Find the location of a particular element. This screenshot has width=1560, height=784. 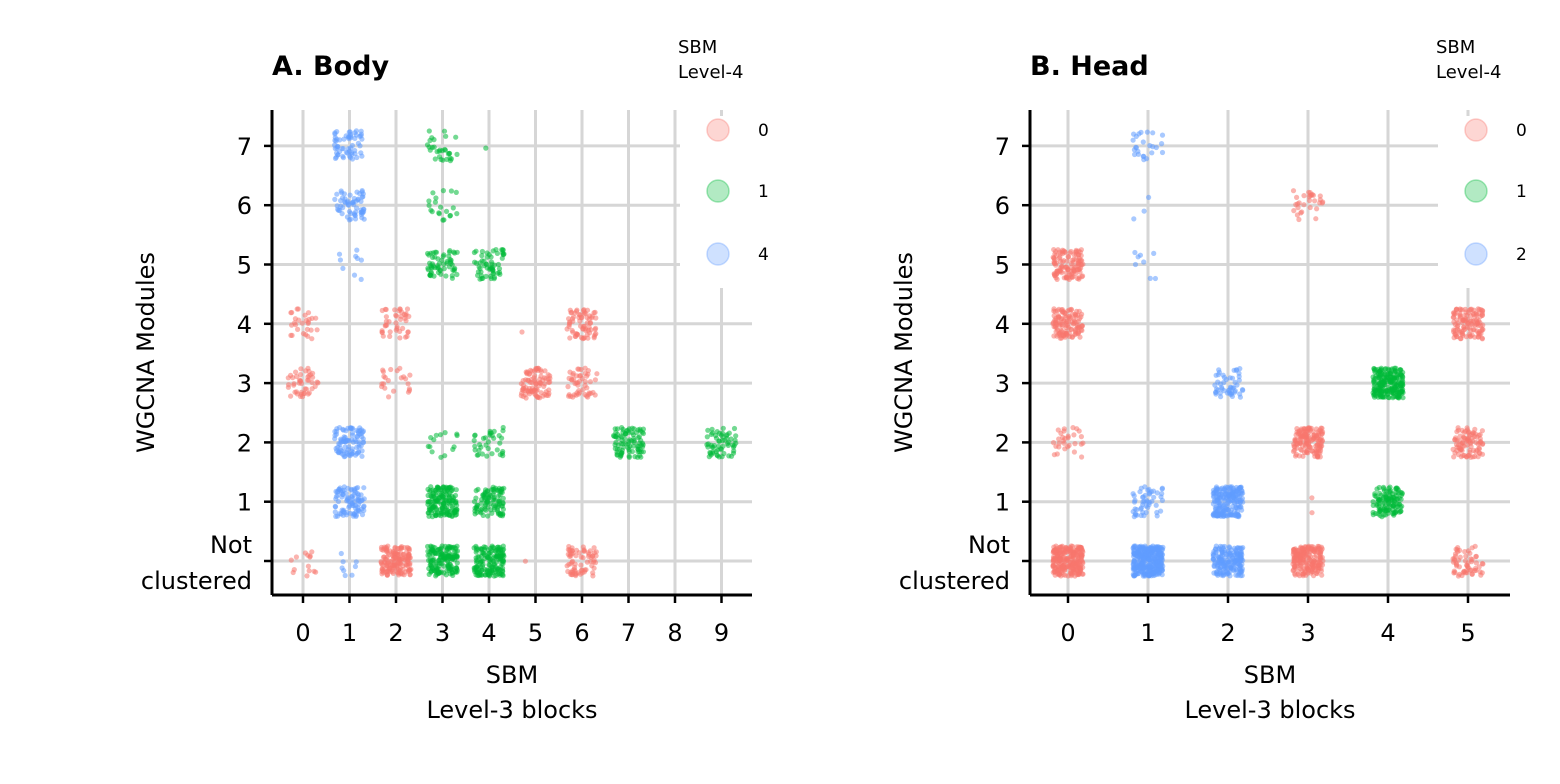

y-tick-label: 2 is located at coordinates (244, 443).